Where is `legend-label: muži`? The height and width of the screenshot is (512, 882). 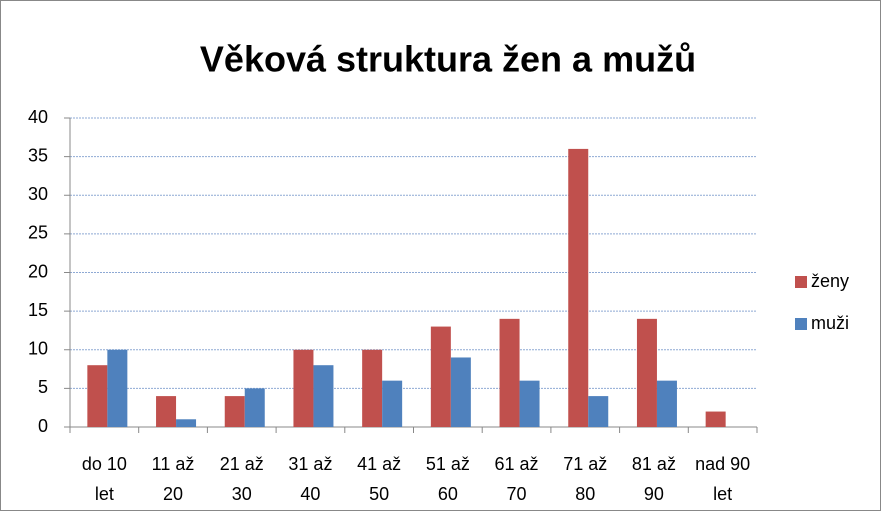
legend-label: muži is located at coordinates (830, 323).